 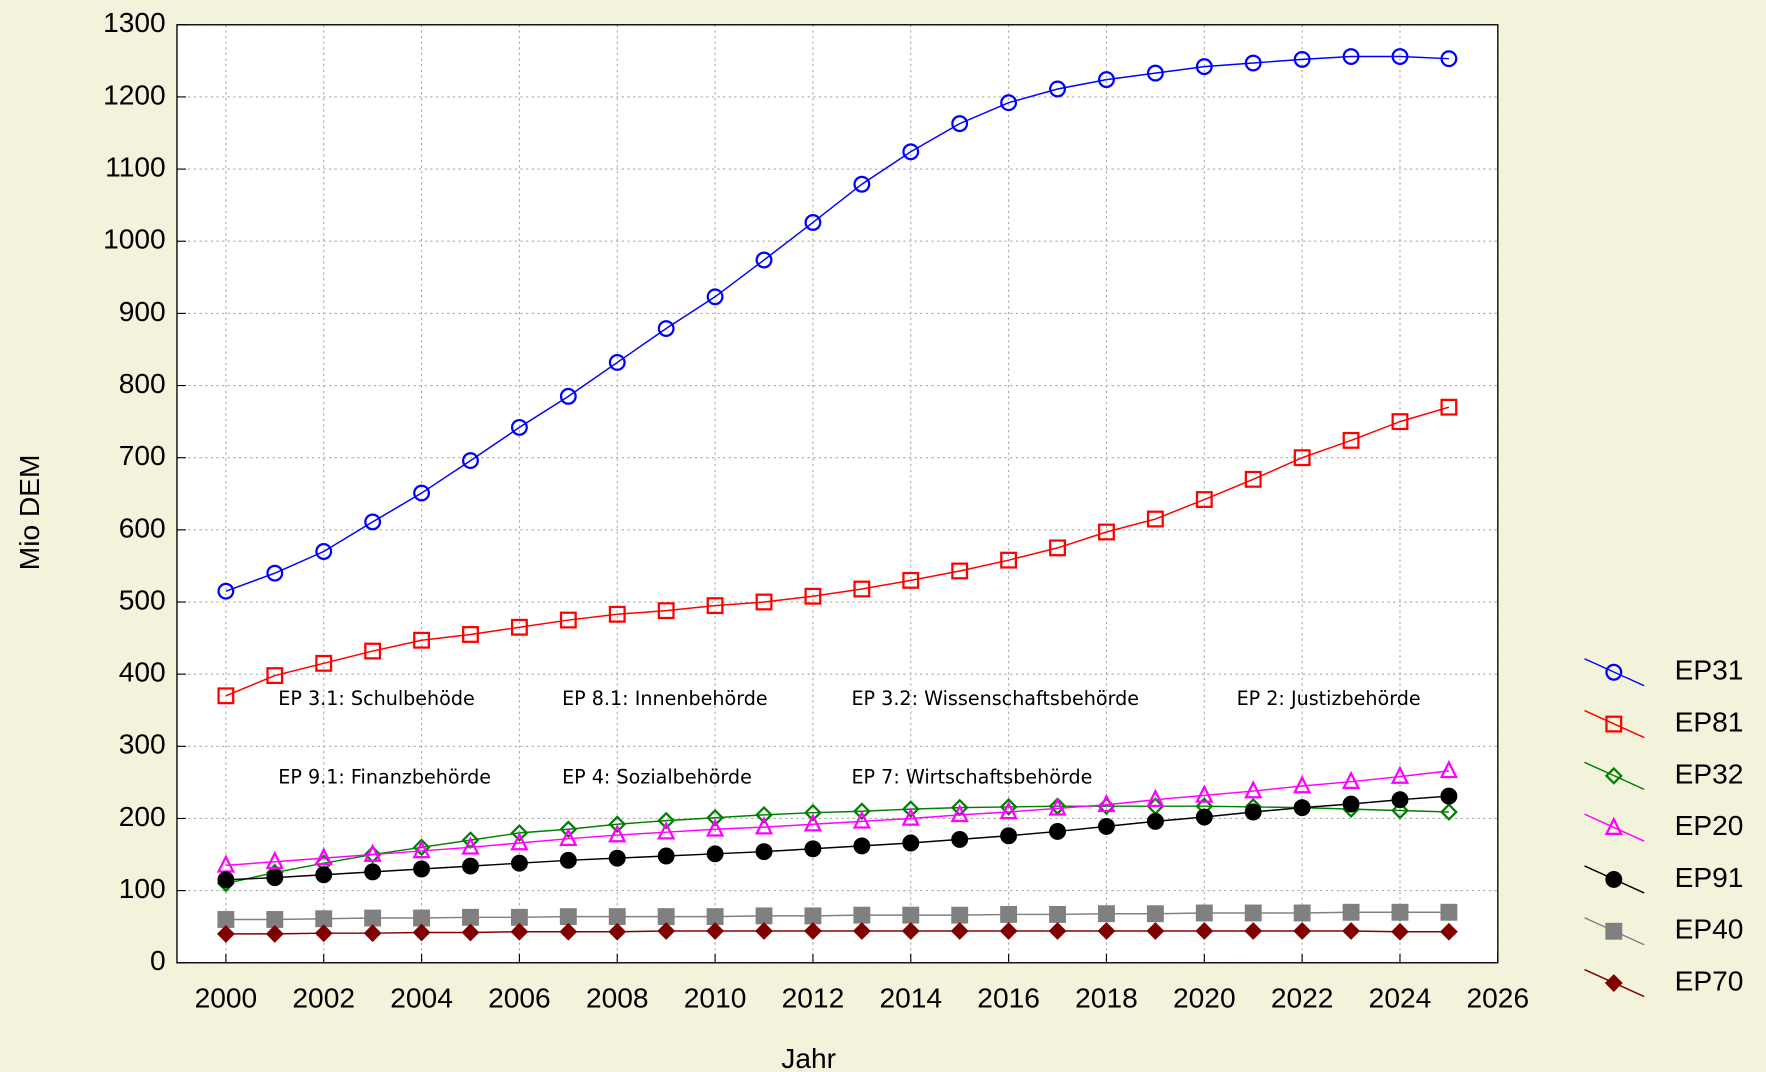 What do you see at coordinates (226, 997) in the screenshot?
I see `x-tick-label: 2000` at bounding box center [226, 997].